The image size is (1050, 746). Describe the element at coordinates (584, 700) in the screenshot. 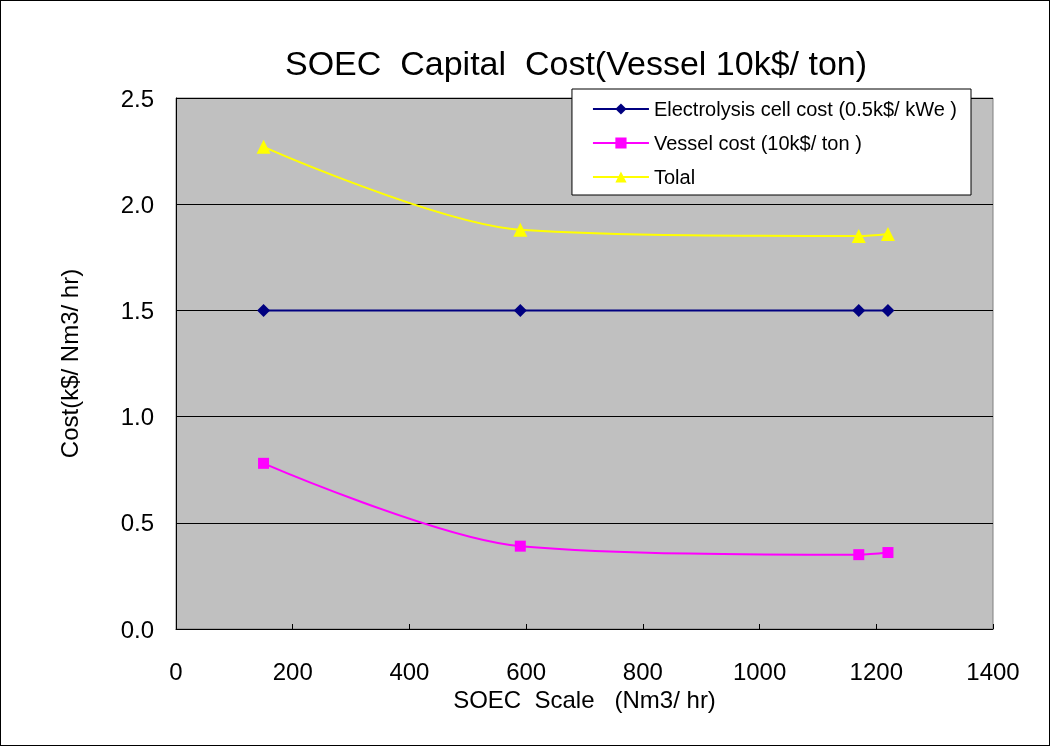

I see `x-axis-title: SOEC Scale (Nm3/ hr)` at that location.